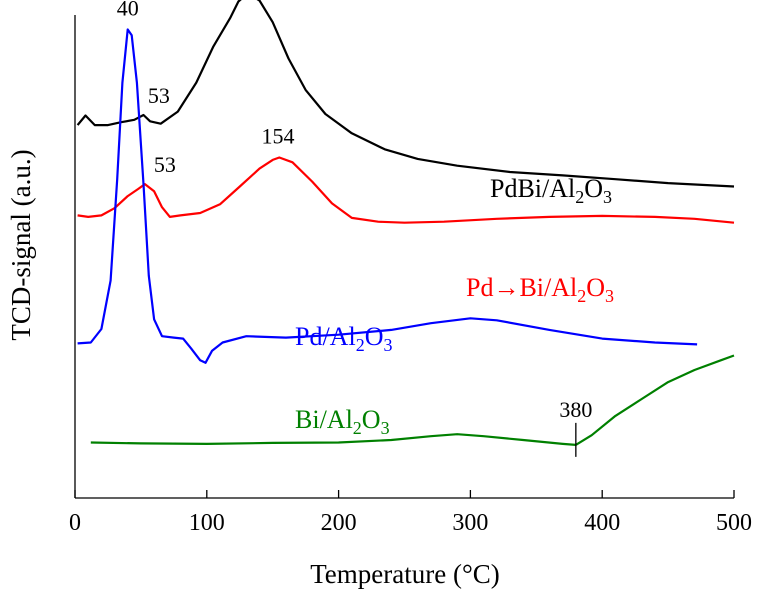 This screenshot has height=590, width=761. Describe the element at coordinates (575, 409) in the screenshot. I see `peak-label: 380` at that location.